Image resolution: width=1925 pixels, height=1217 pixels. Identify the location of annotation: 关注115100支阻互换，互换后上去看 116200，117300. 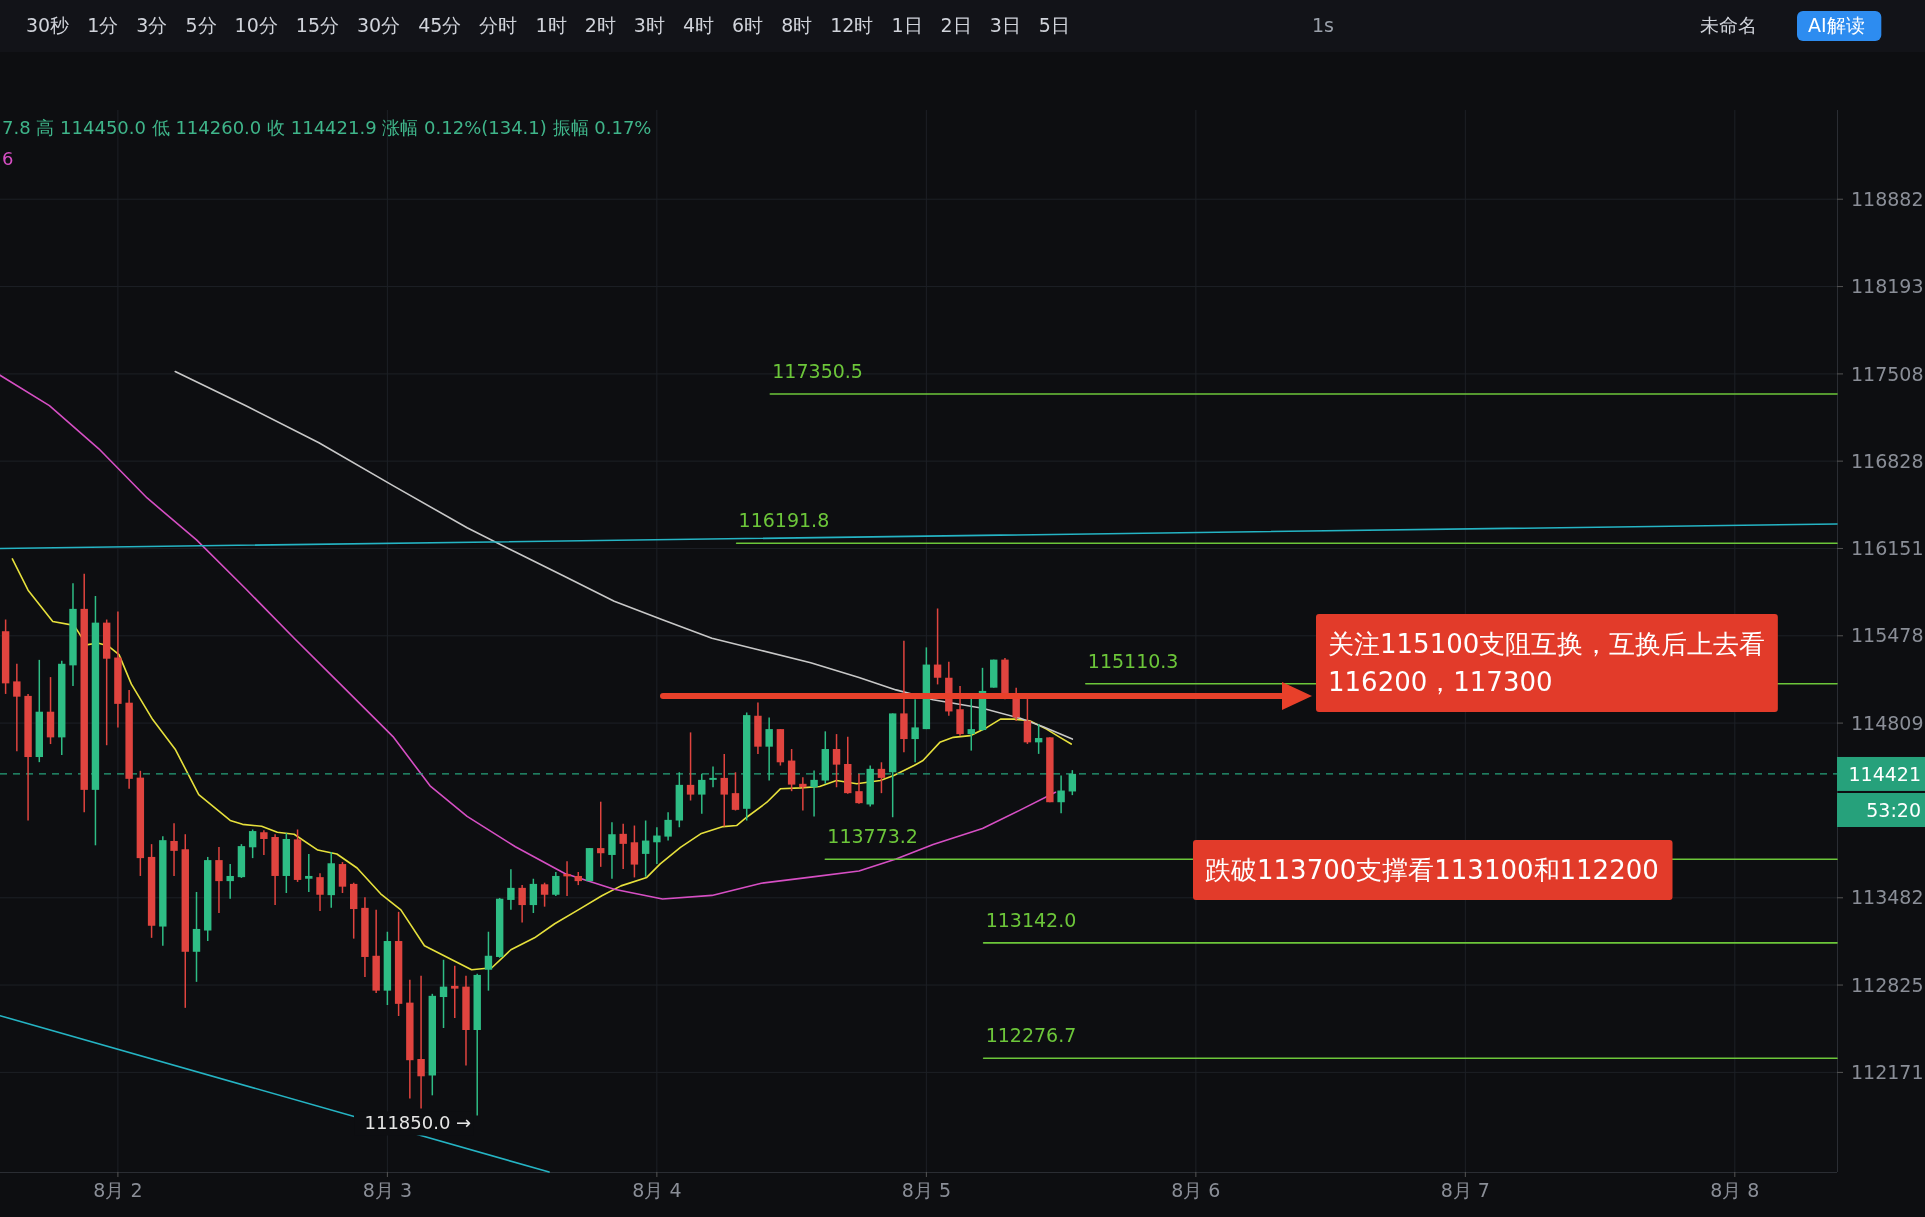
(1547, 663).